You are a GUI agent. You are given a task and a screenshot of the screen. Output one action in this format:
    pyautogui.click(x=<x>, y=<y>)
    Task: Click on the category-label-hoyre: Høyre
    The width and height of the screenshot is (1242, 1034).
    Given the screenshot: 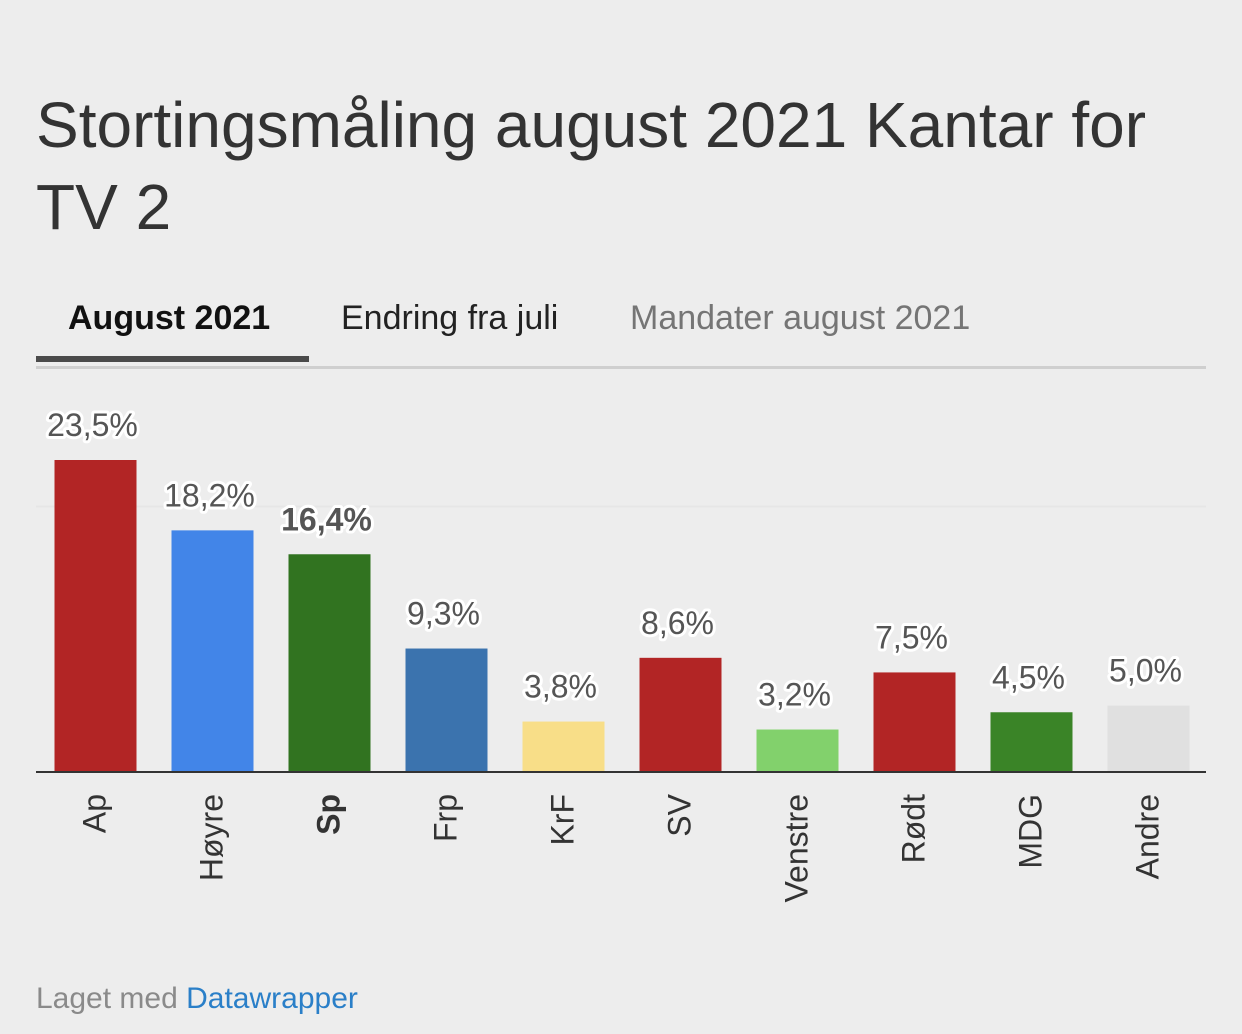 What is the action you would take?
    pyautogui.click(x=212, y=837)
    